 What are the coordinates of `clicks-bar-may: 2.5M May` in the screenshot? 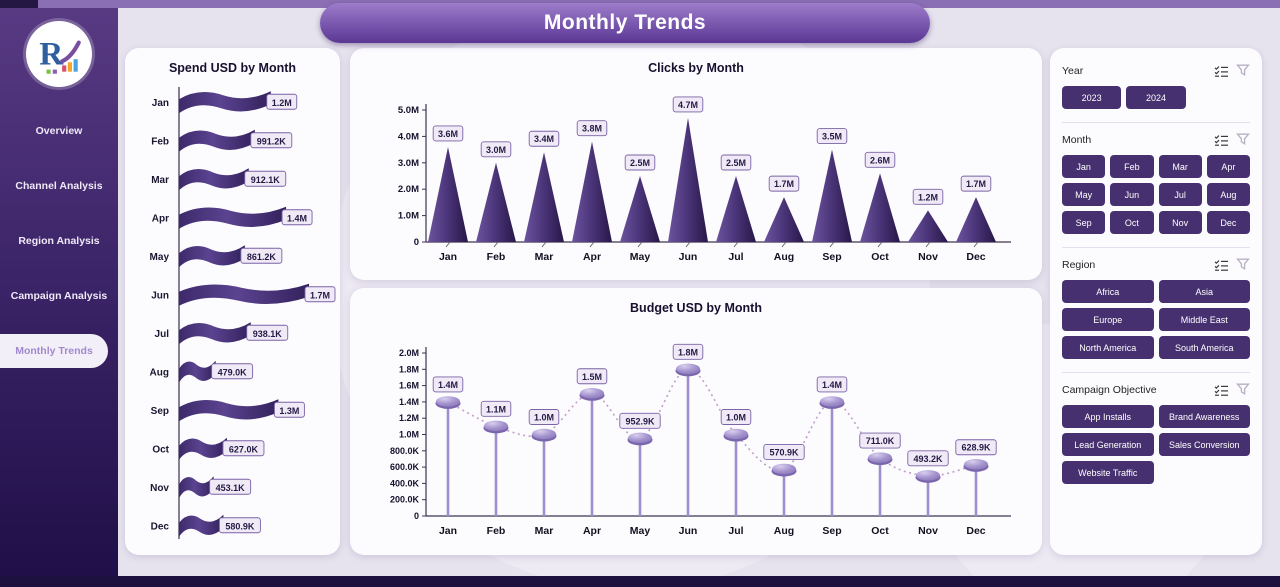 It's located at (640, 208).